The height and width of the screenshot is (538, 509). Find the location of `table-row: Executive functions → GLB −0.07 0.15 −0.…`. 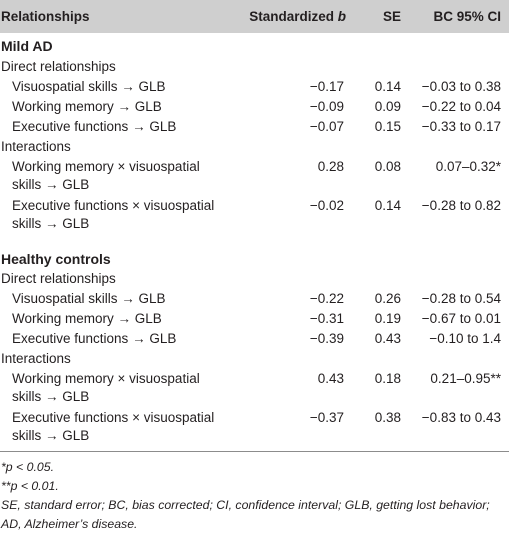

table-row: Executive functions → GLB −0.07 0.15 −0.… is located at coordinates (254, 127).